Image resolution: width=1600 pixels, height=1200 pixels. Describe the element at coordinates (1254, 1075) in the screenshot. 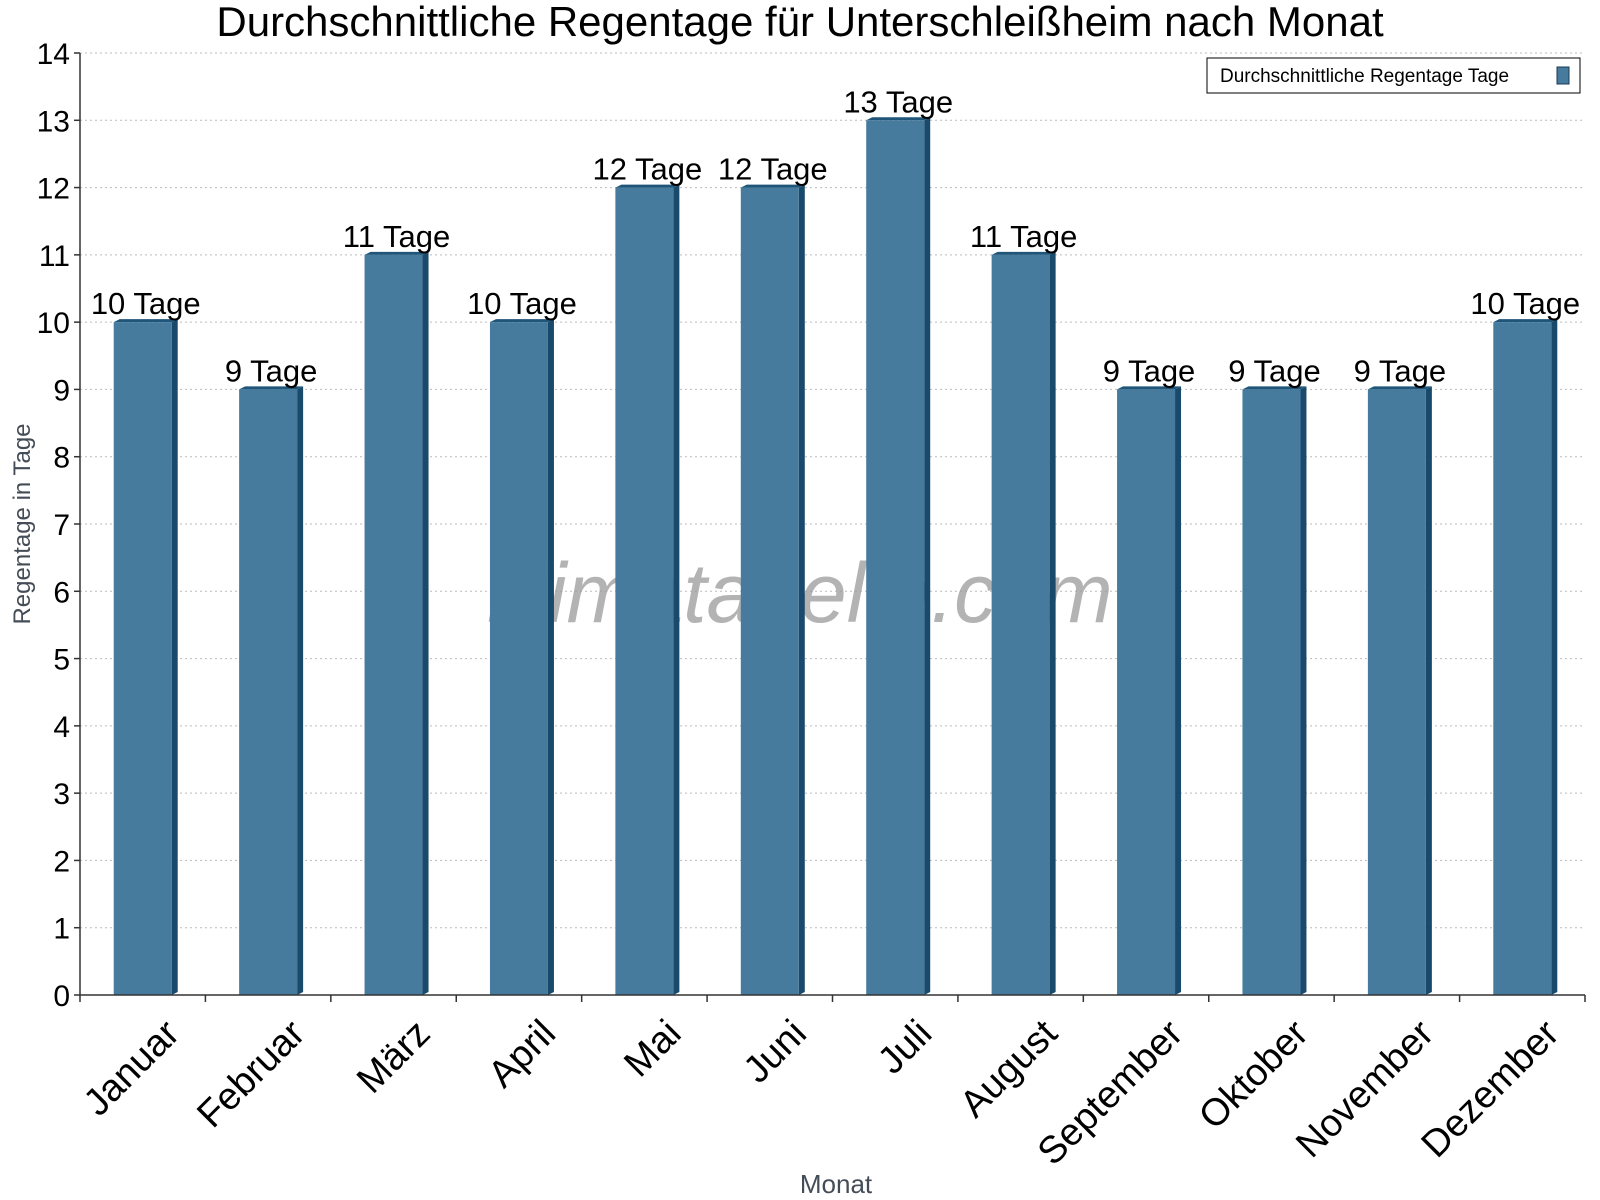

I see `x-tick-label: Oktober` at that location.